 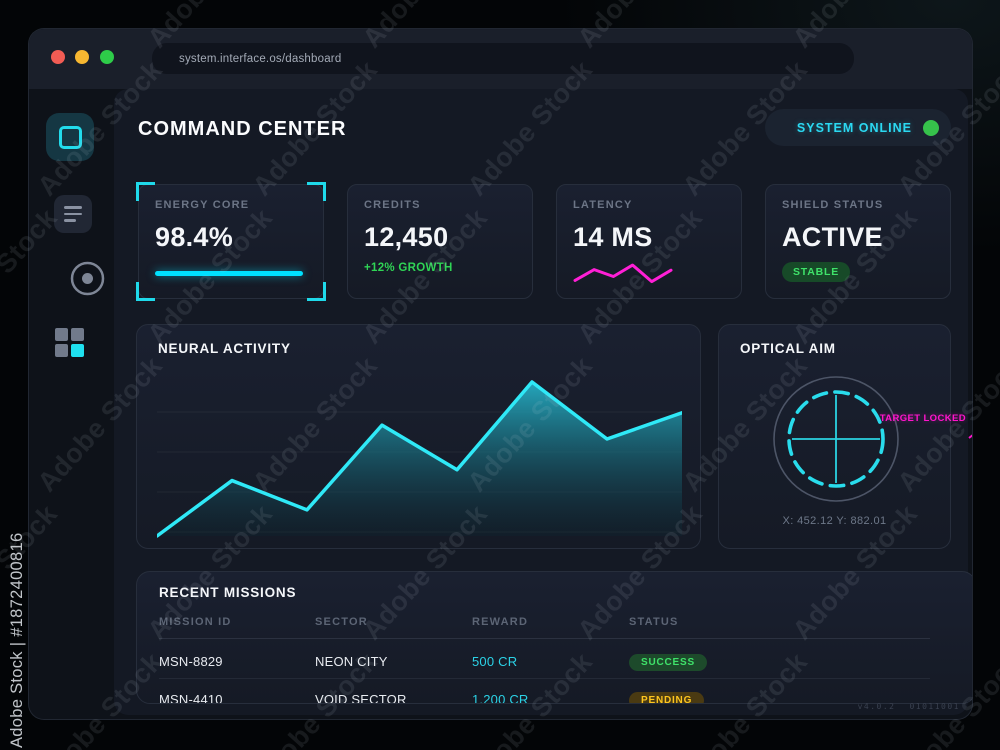 I want to click on crosshair-scope-icon, so click(x=836, y=439).